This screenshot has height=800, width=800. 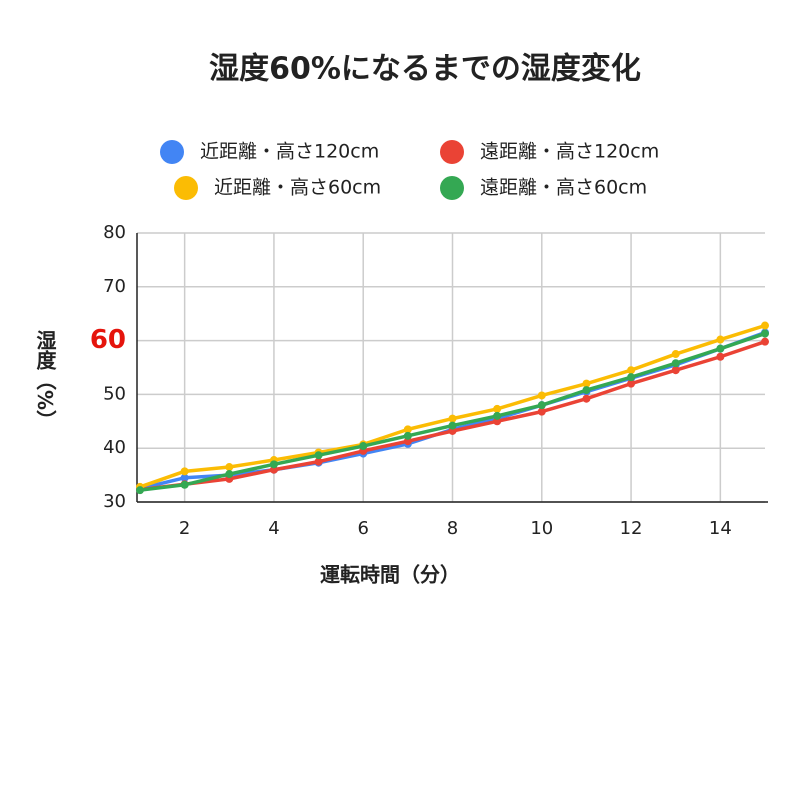 I want to click on x-tick-label: 2, so click(x=184, y=528).